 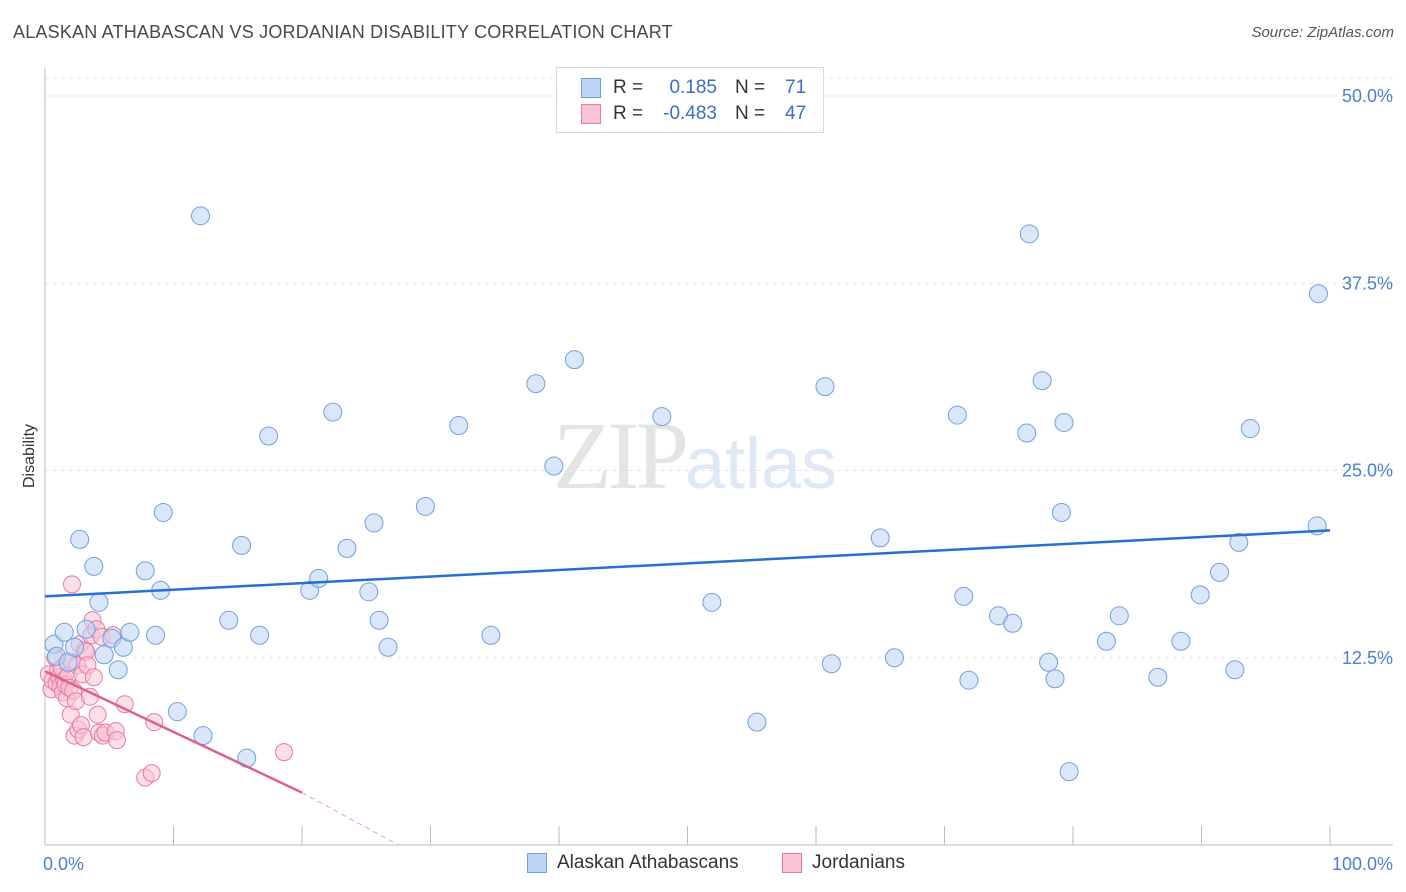 I want to click on legend-r-value: 0.185, so click(x=693, y=87).